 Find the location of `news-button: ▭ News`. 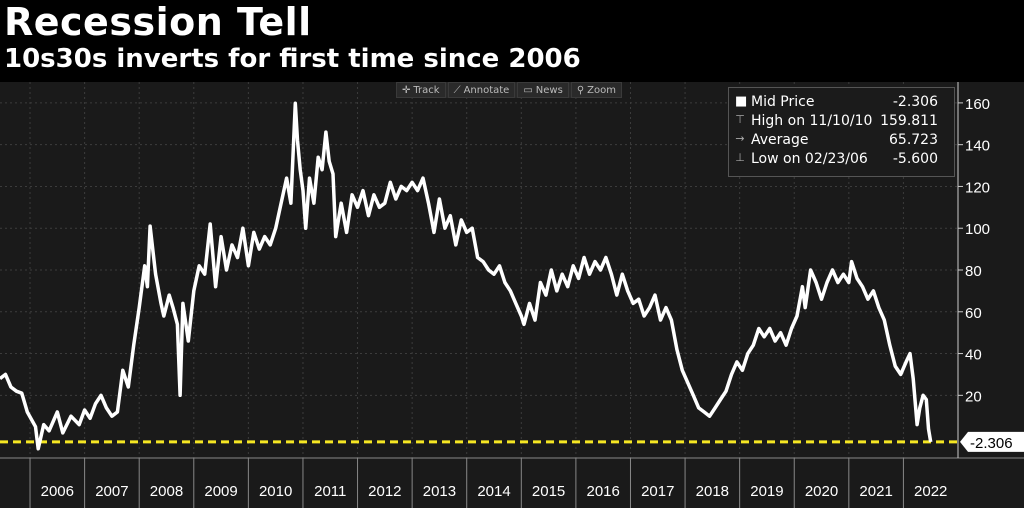

news-button: ▭ News is located at coordinates (543, 90).